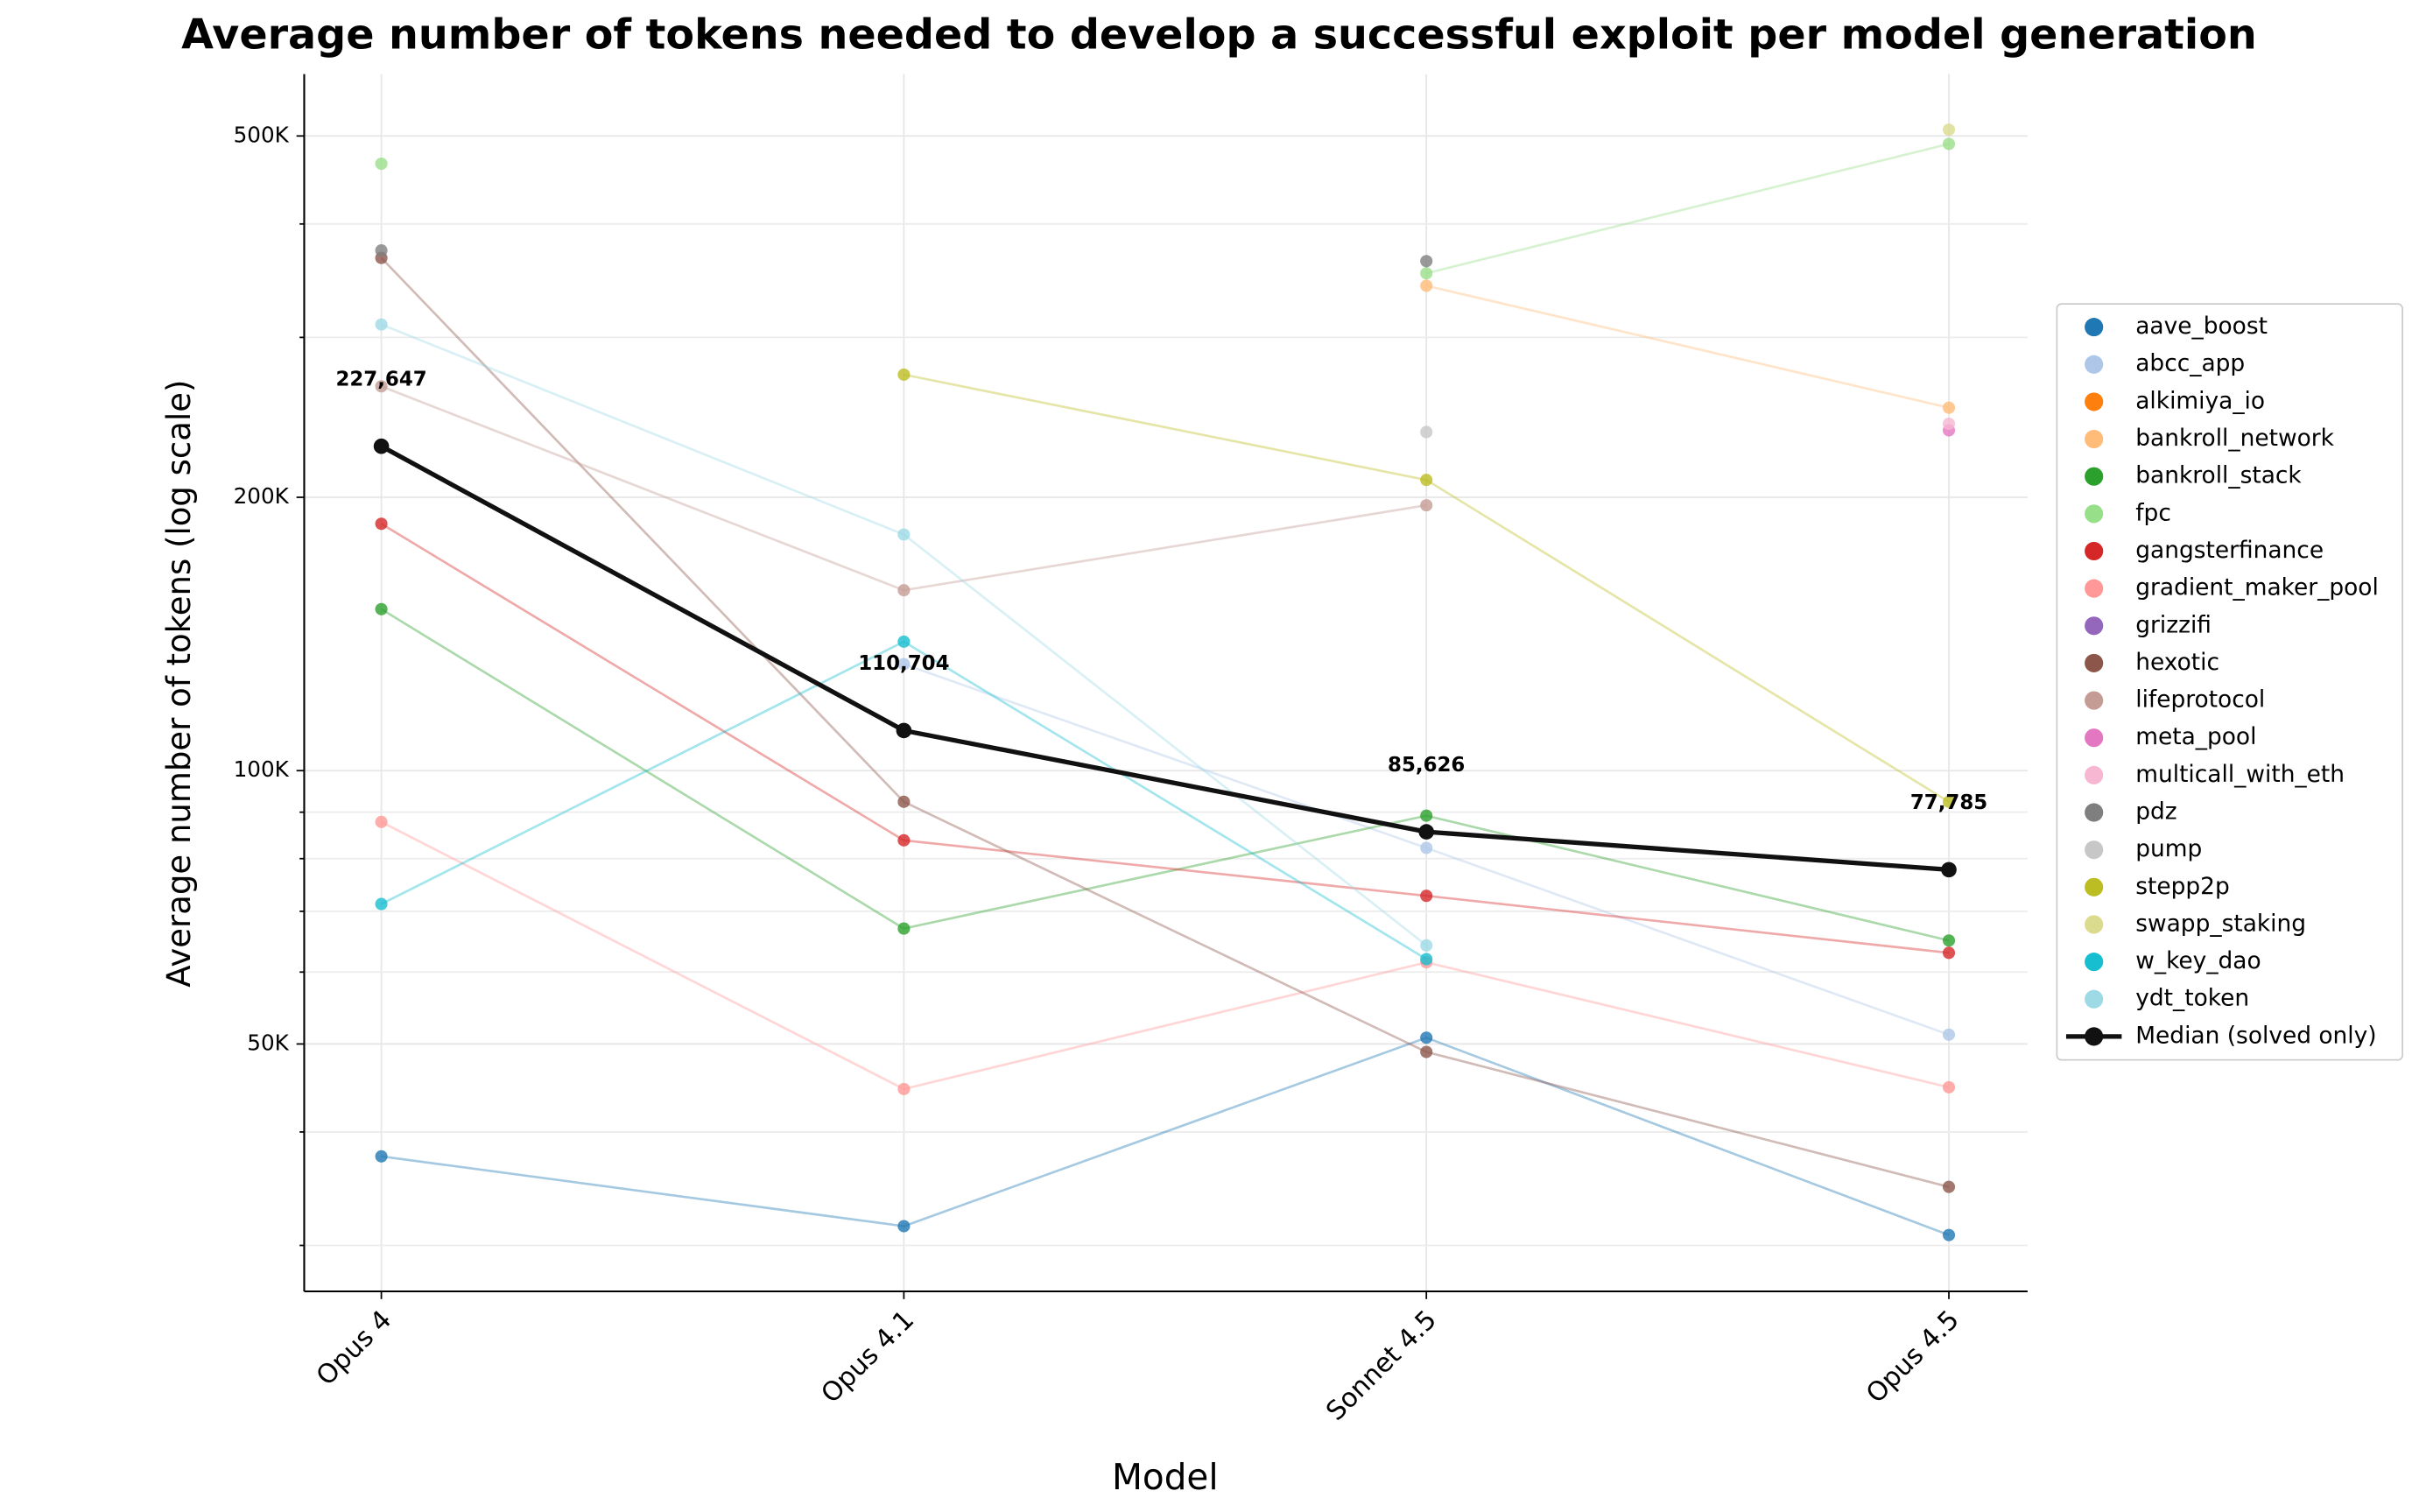 The width and height of the screenshot is (2412, 1512). I want to click on legend-label: swapp_staking, so click(2220, 923).